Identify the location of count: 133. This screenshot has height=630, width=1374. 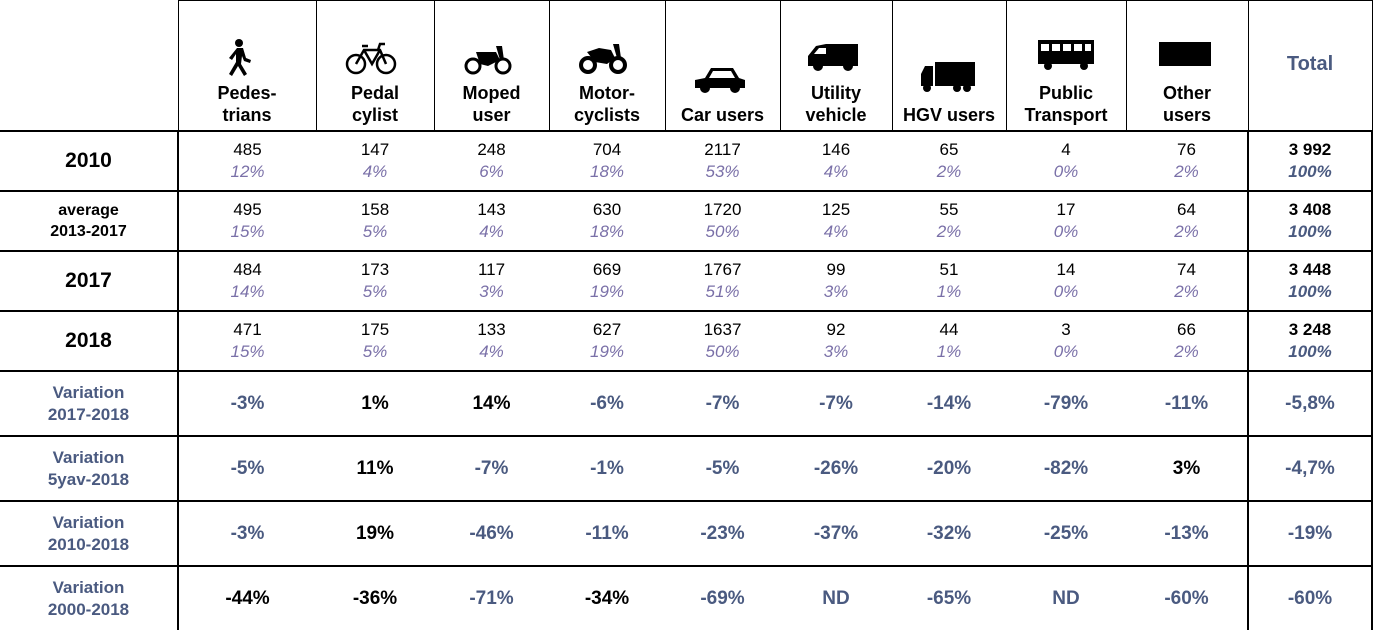
(491, 329).